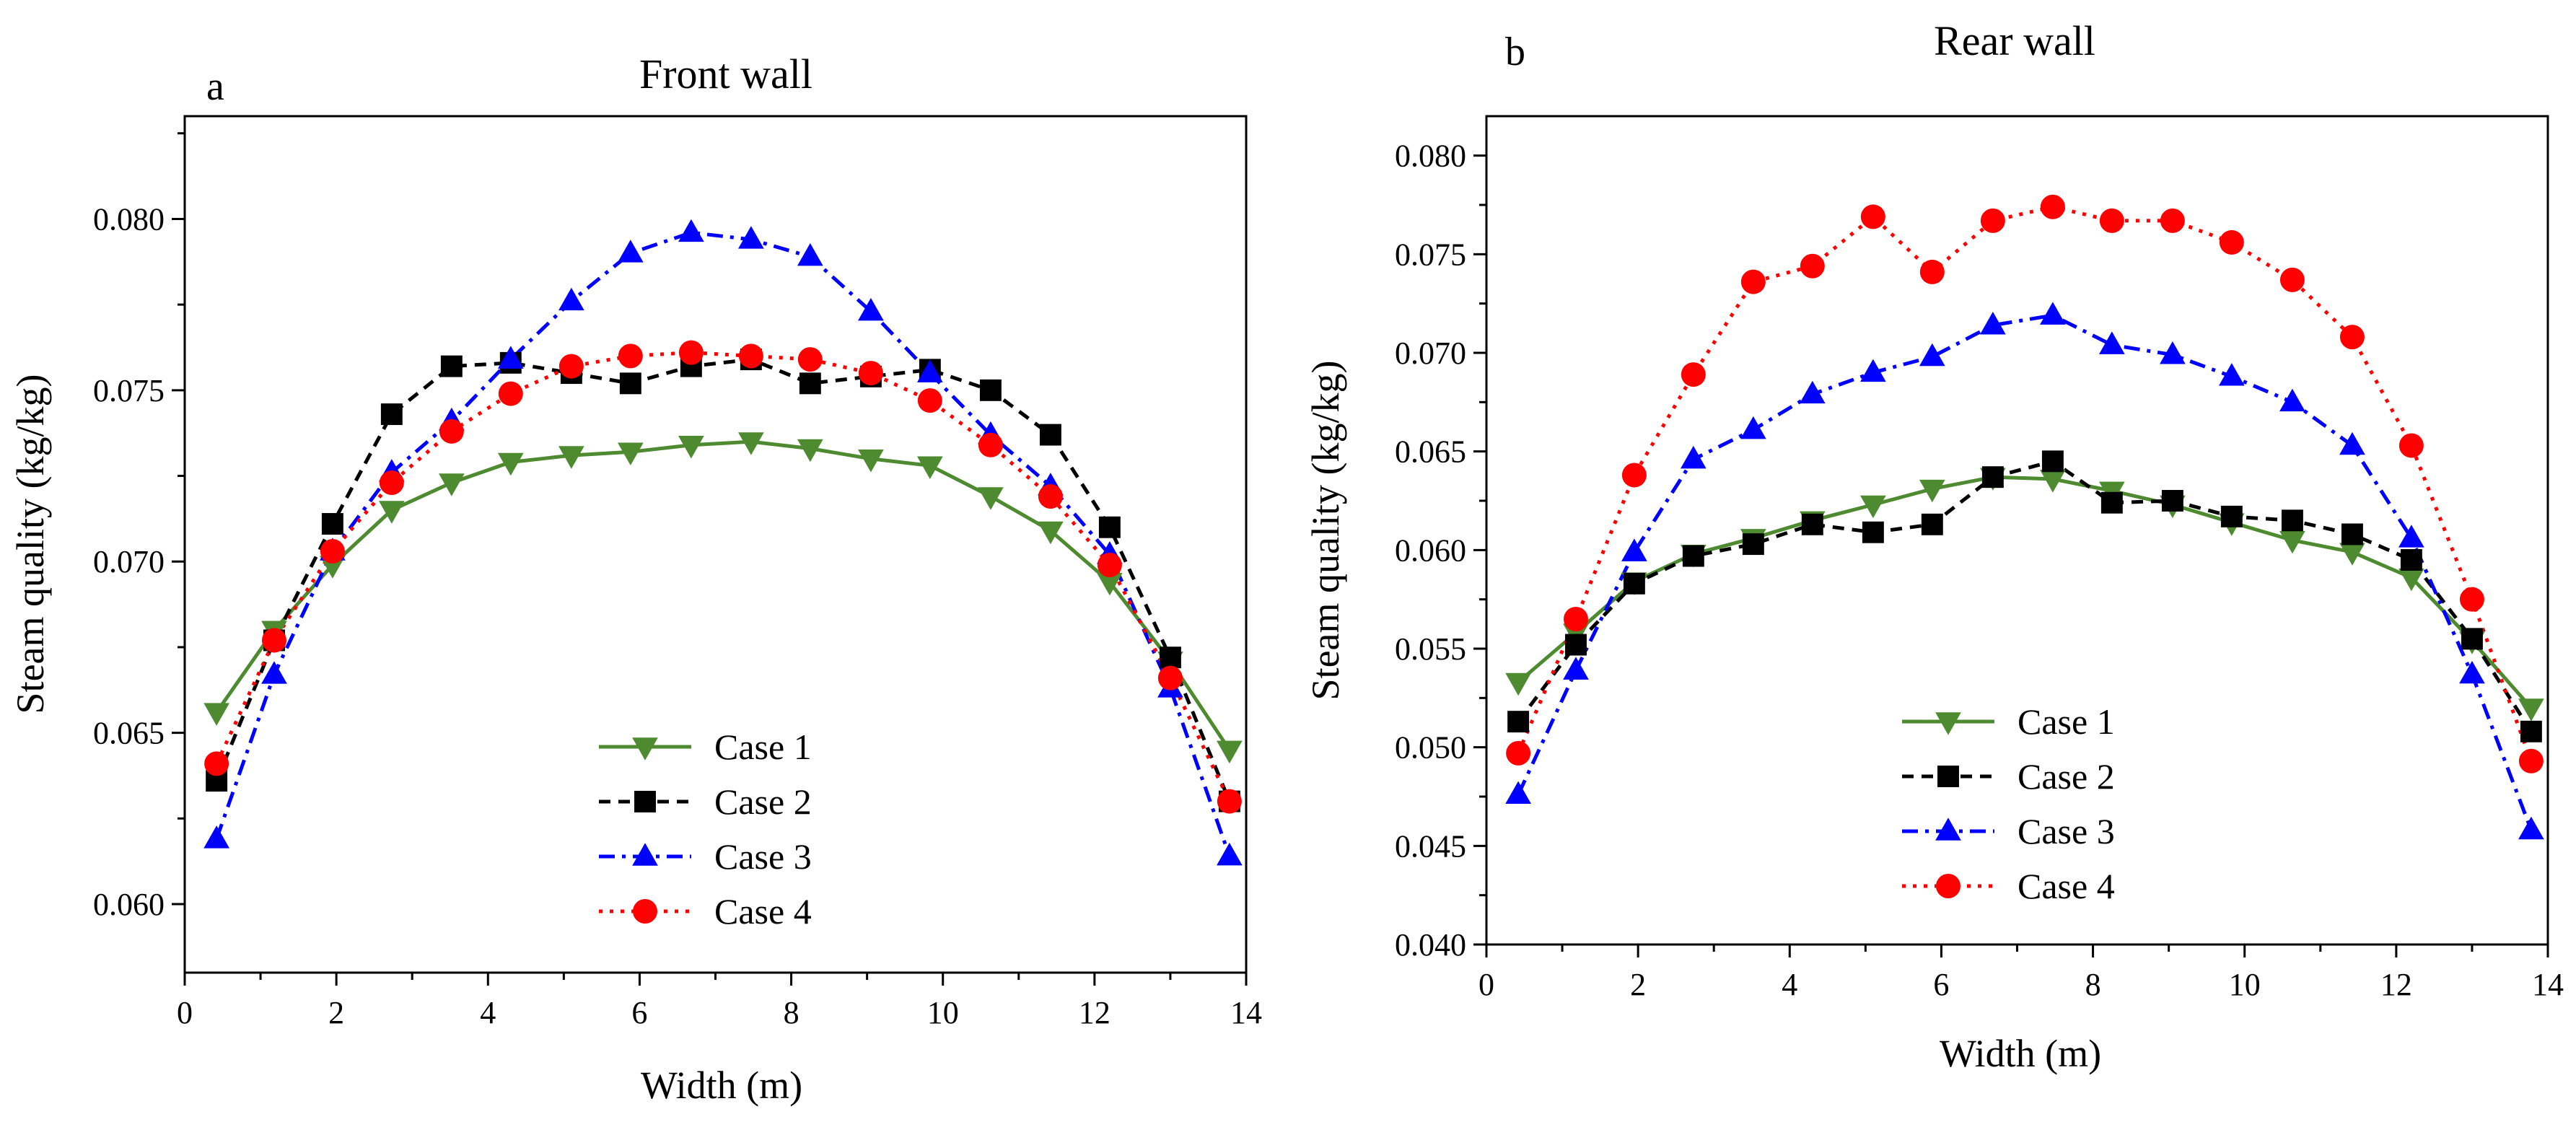 The image size is (2576, 1122). Describe the element at coordinates (2066, 722) in the screenshot. I see `panel-b-legend-label: Case 1` at that location.